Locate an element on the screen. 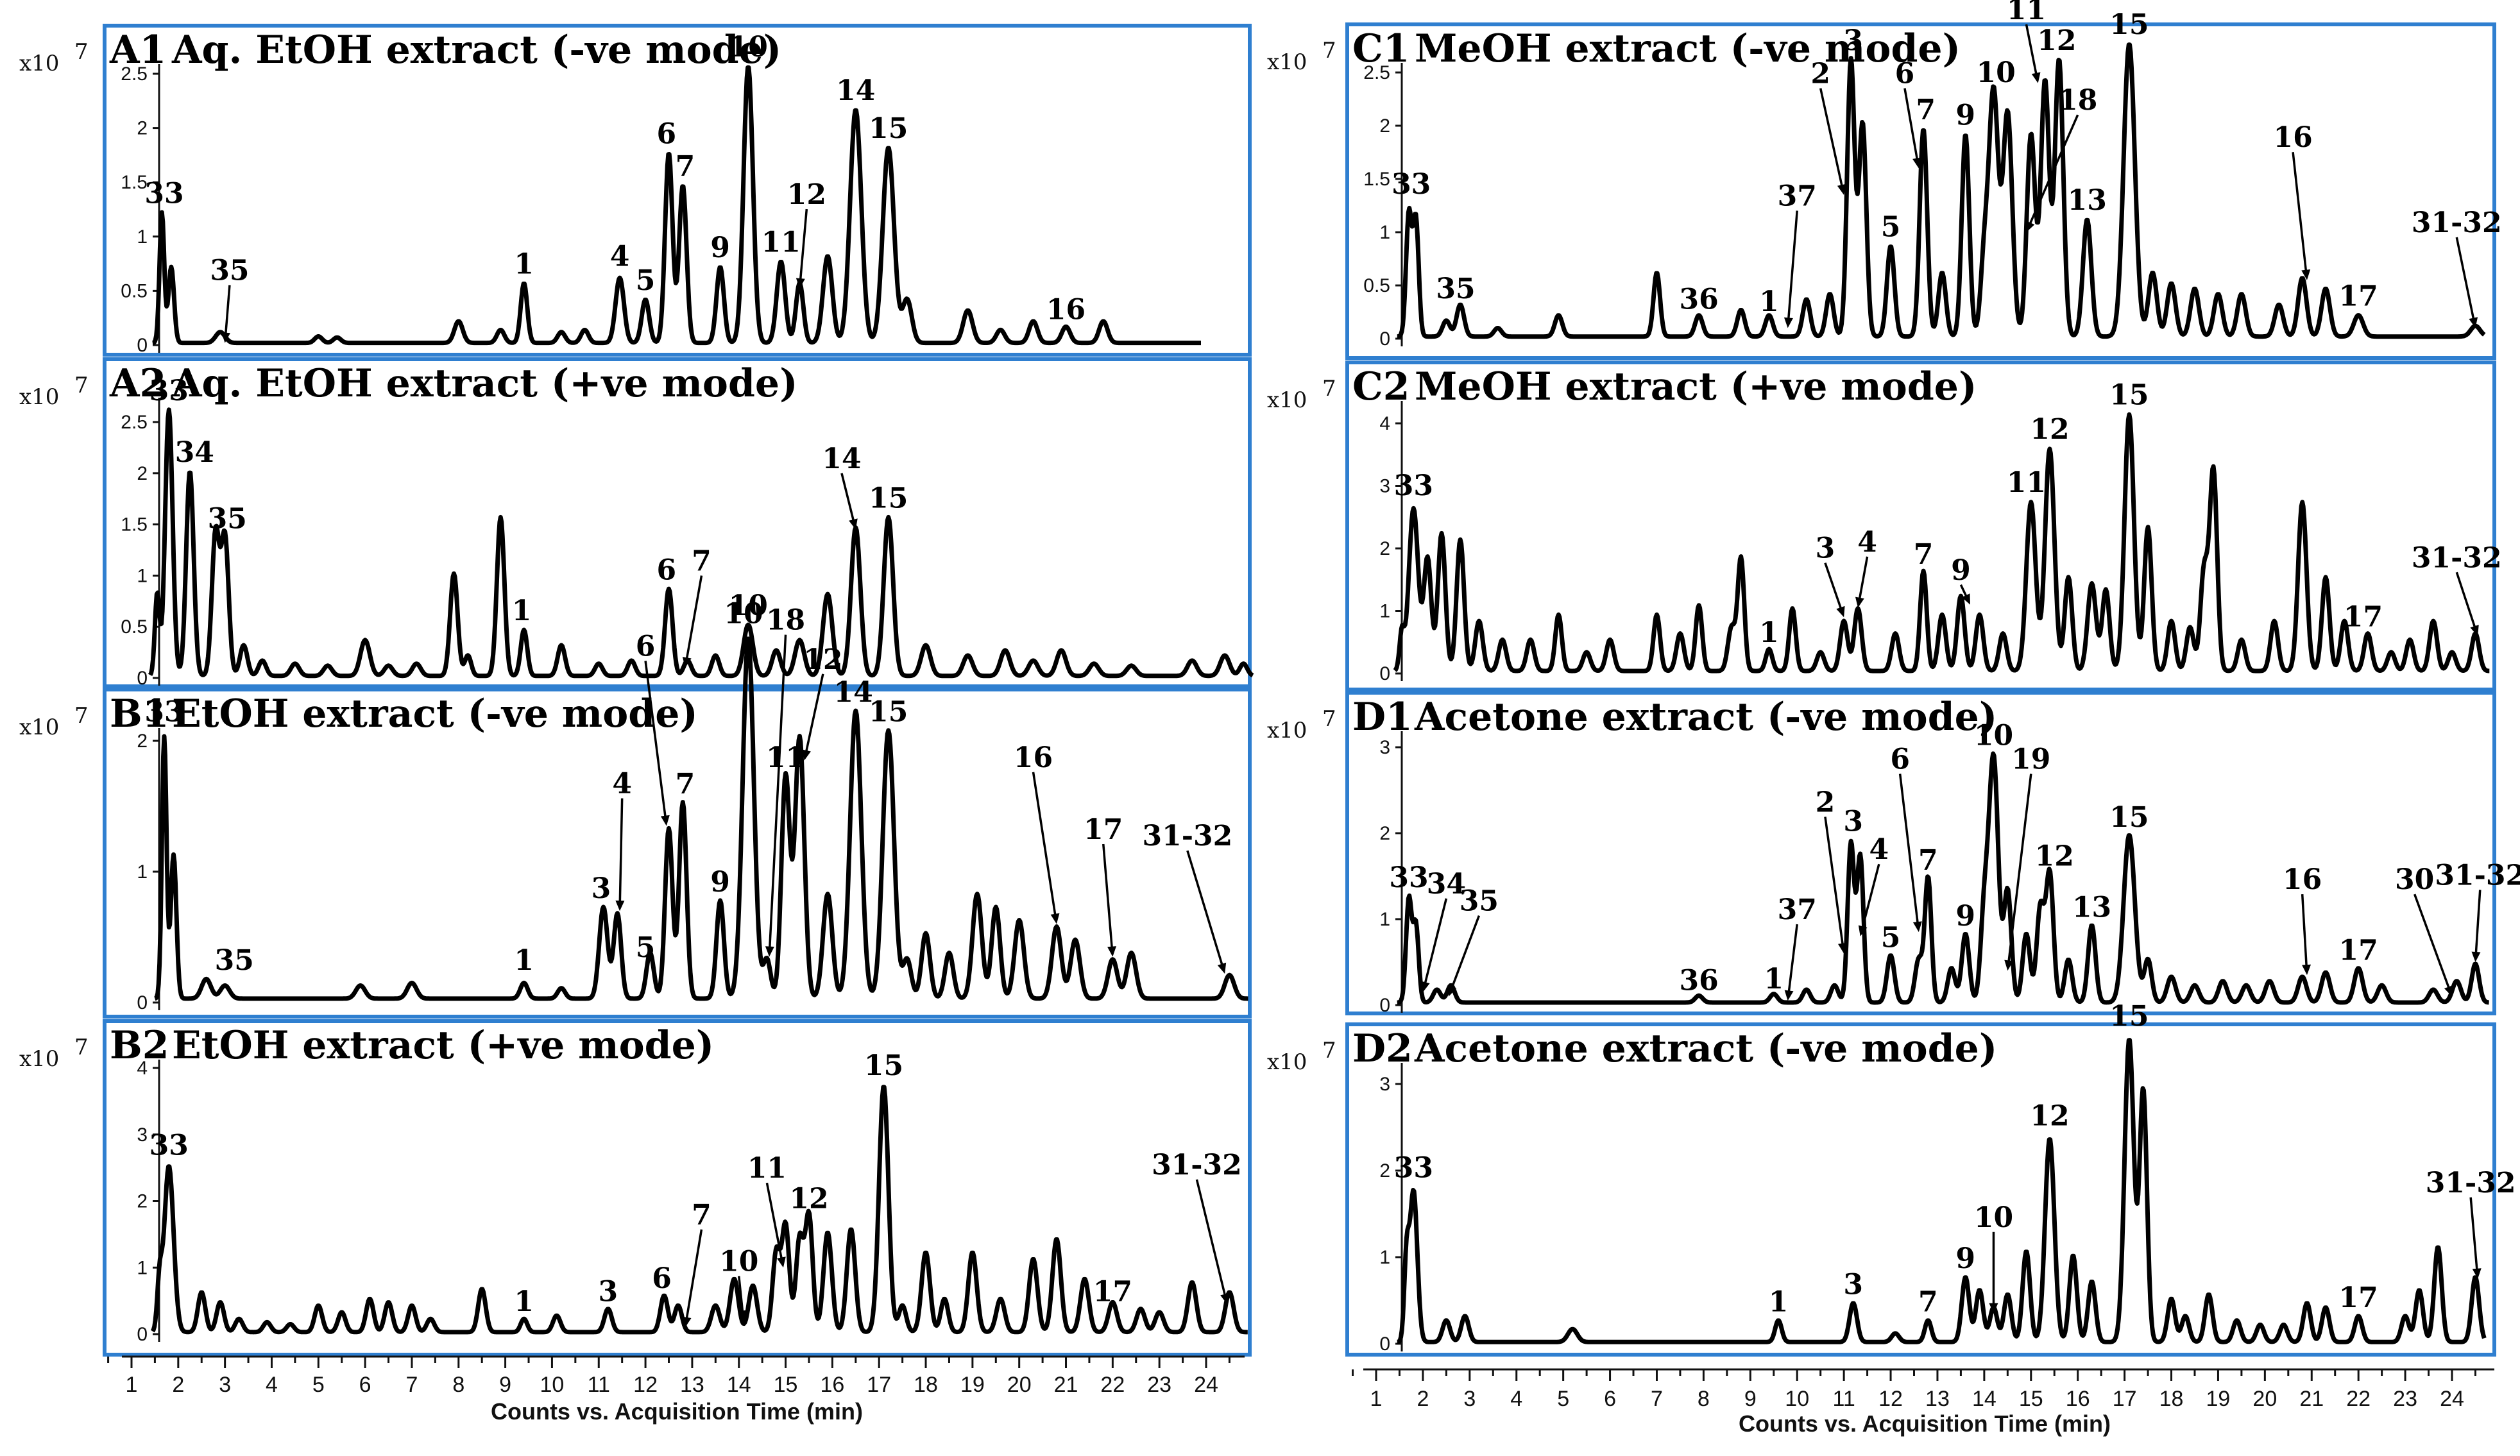 This screenshot has width=2520, height=1456. y-scale-exponent: 7 is located at coordinates (1329, 389).